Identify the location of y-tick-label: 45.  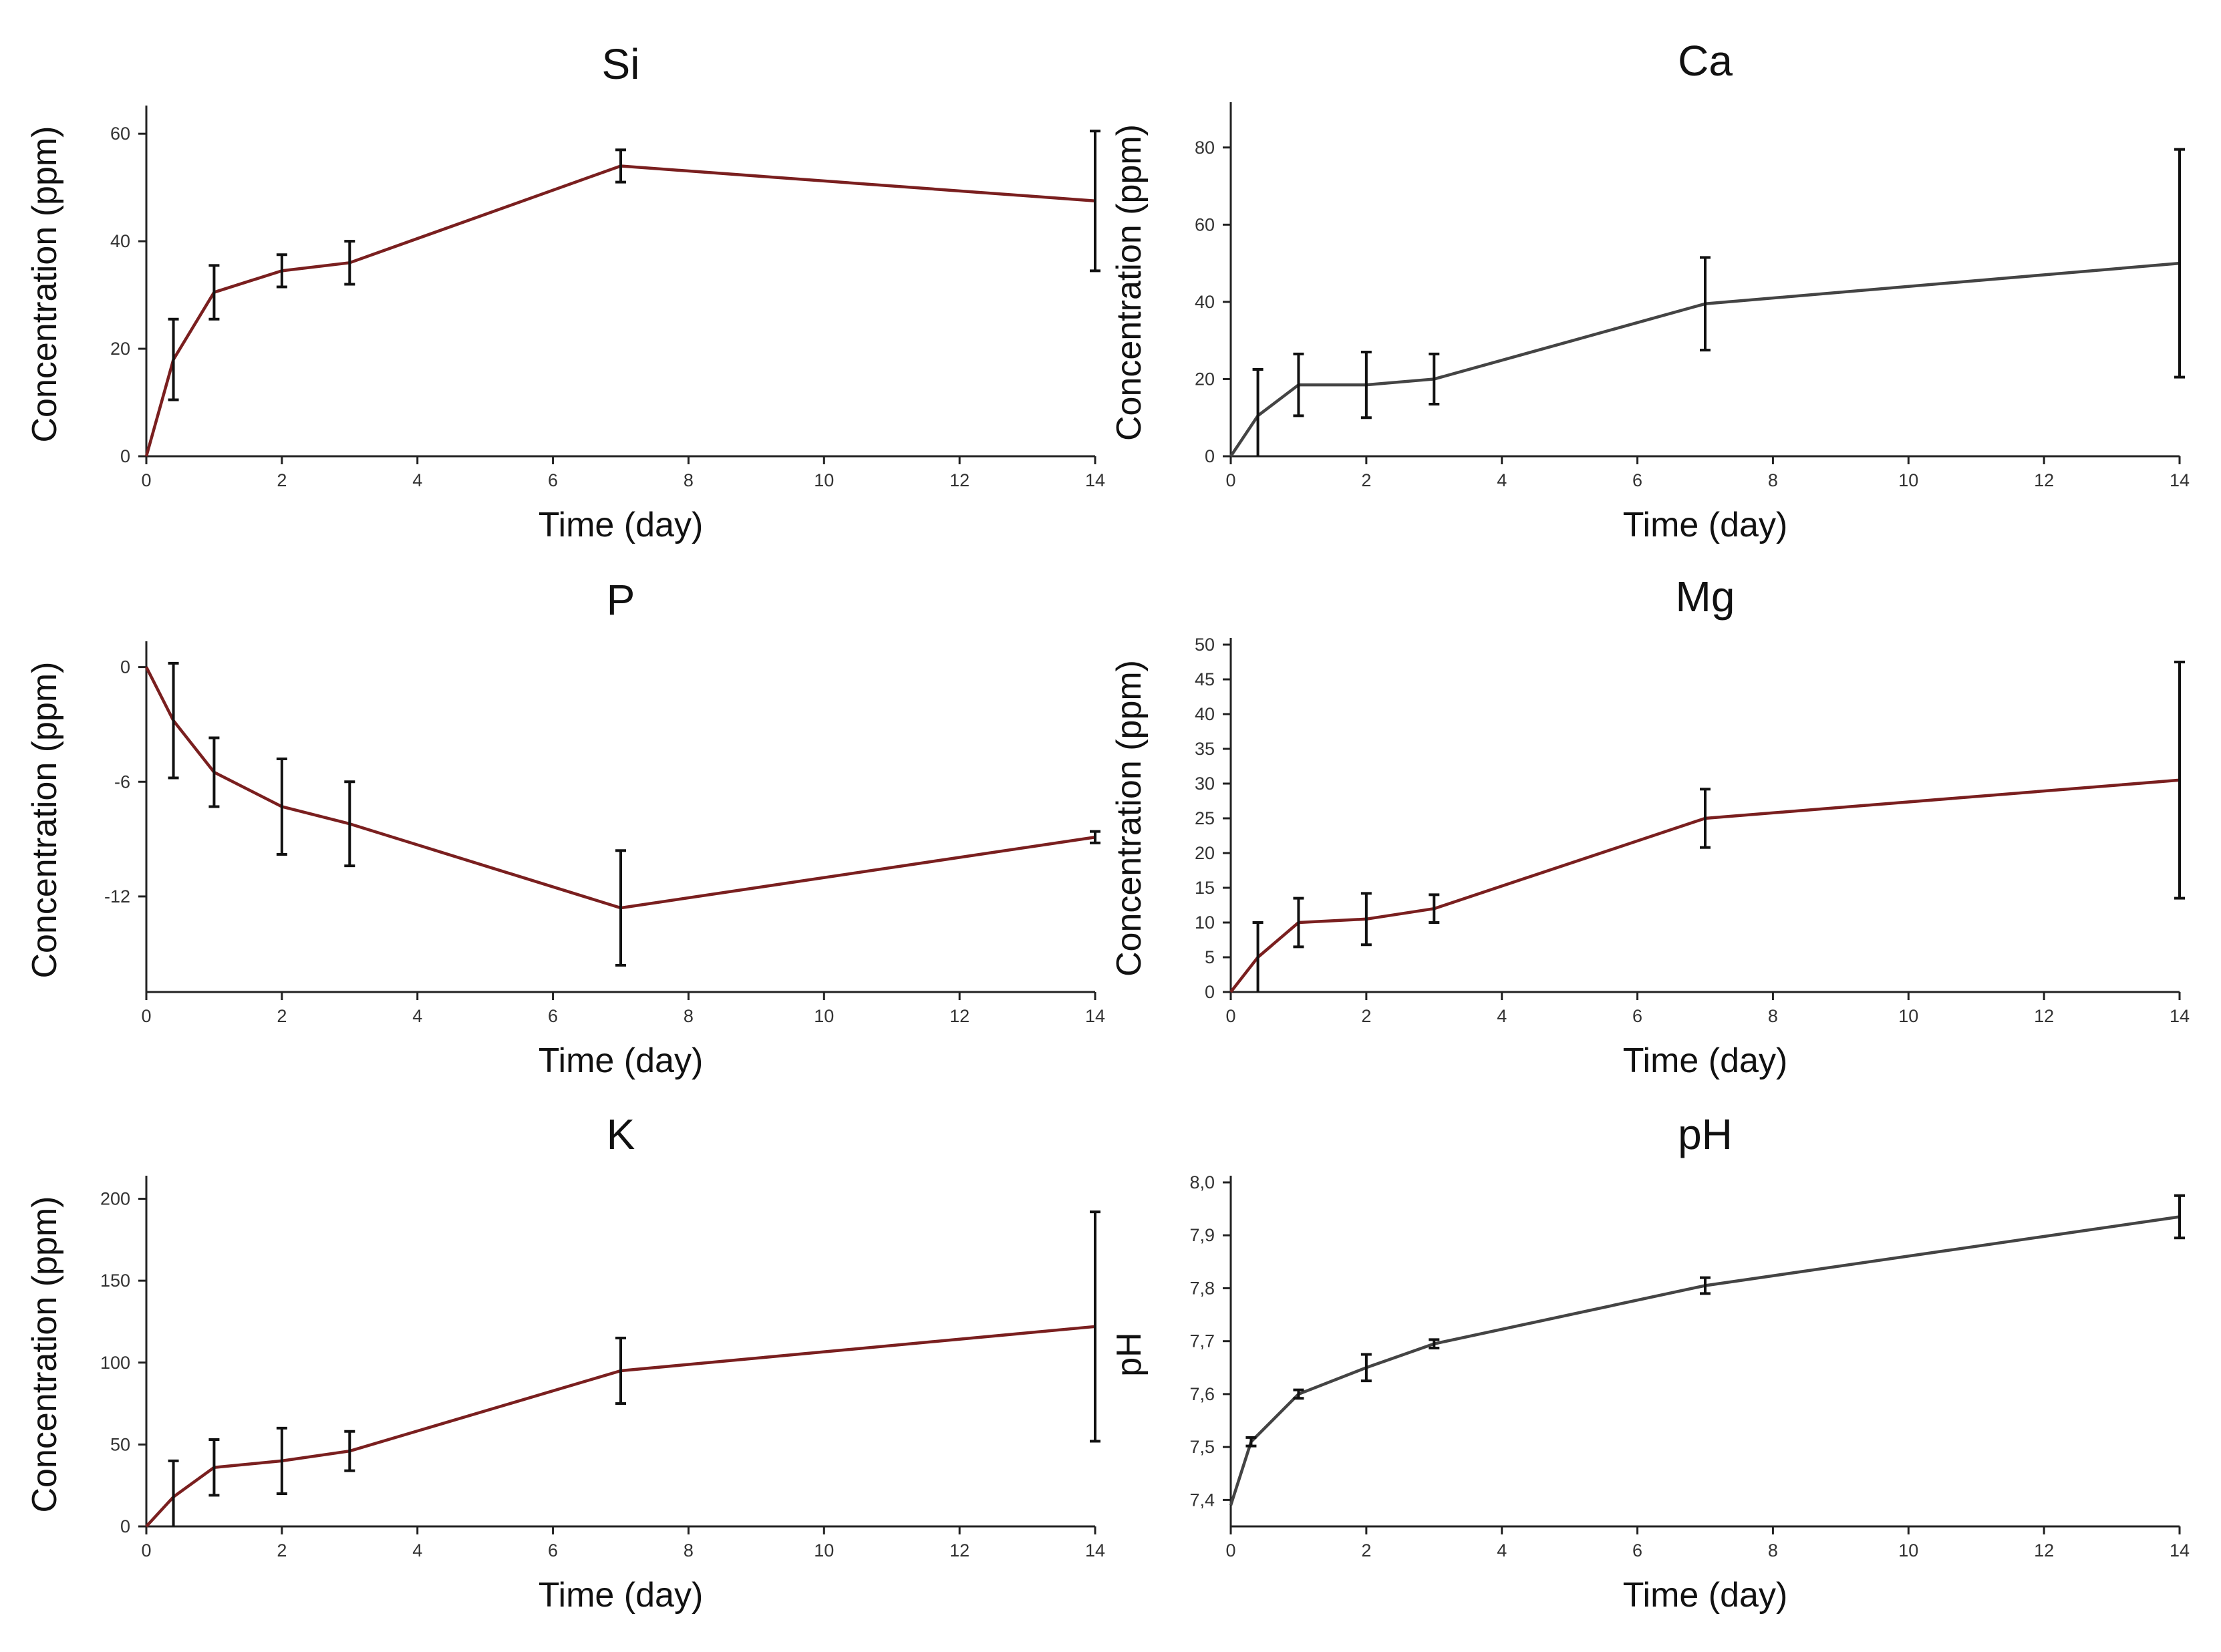
(1205, 679).